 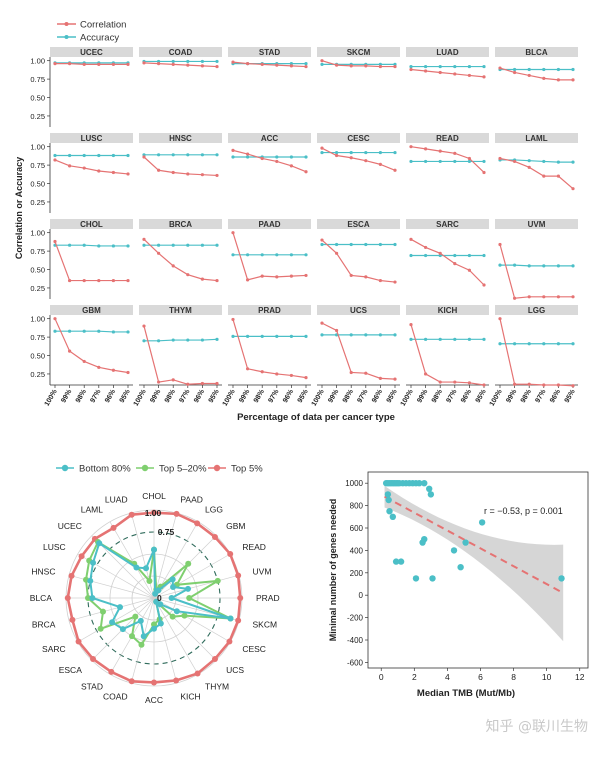 I want to click on facet-x-tick-label: 97%, so click(x=95, y=396).